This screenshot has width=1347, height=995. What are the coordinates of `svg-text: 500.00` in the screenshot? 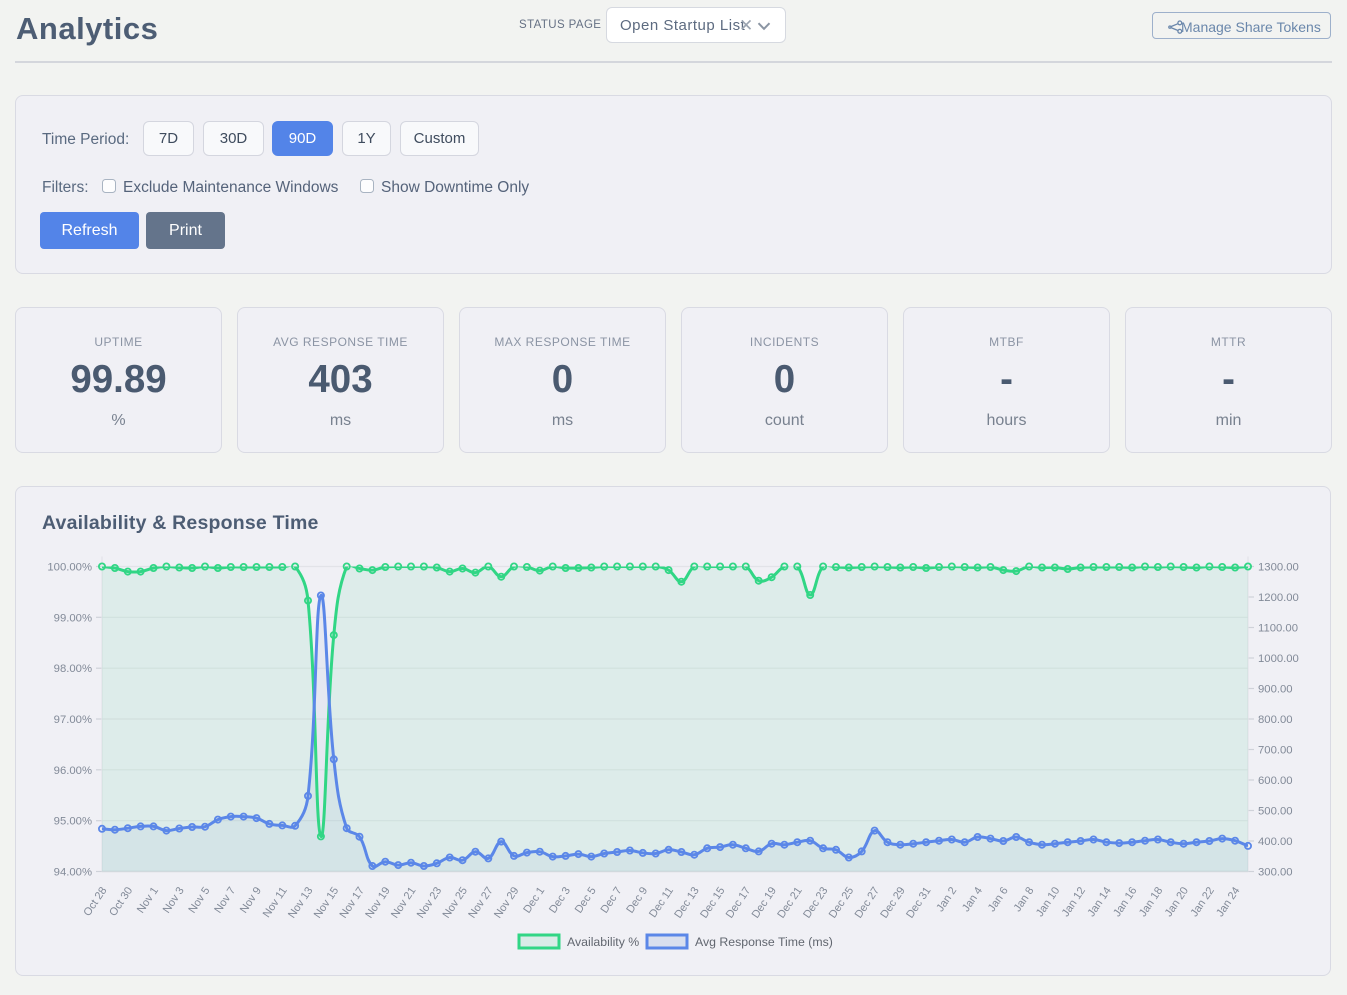 It's located at (1275, 812).